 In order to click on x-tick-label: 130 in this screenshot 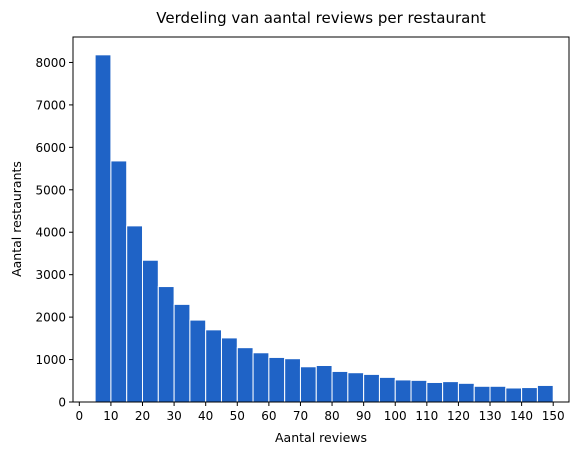, I will do `click(490, 416)`.